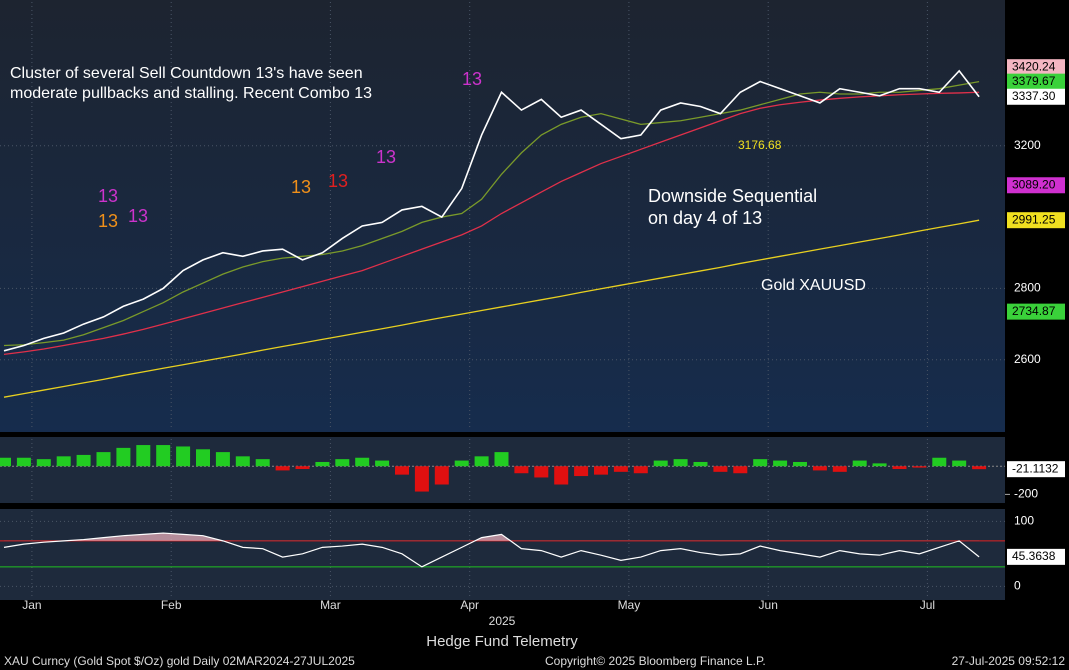  Describe the element at coordinates (1027, 145) in the screenshot. I see `y-tick-label: 3200` at that location.